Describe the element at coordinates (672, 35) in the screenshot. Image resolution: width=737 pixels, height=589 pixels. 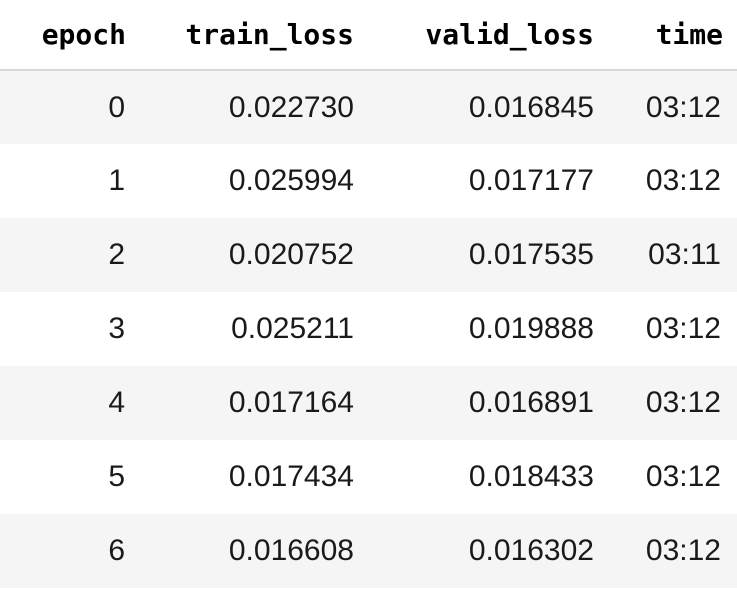
I see `column-header-time: time` at that location.